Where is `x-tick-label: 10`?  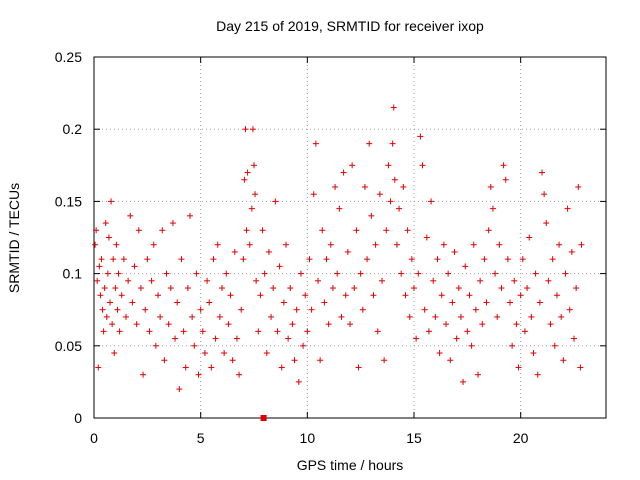
x-tick-label: 10 is located at coordinates (308, 438).